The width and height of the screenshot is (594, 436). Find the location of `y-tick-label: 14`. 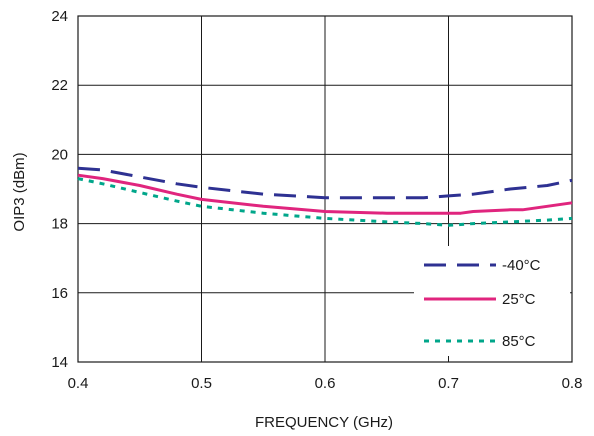

y-tick-label: 14 is located at coordinates (59, 362).